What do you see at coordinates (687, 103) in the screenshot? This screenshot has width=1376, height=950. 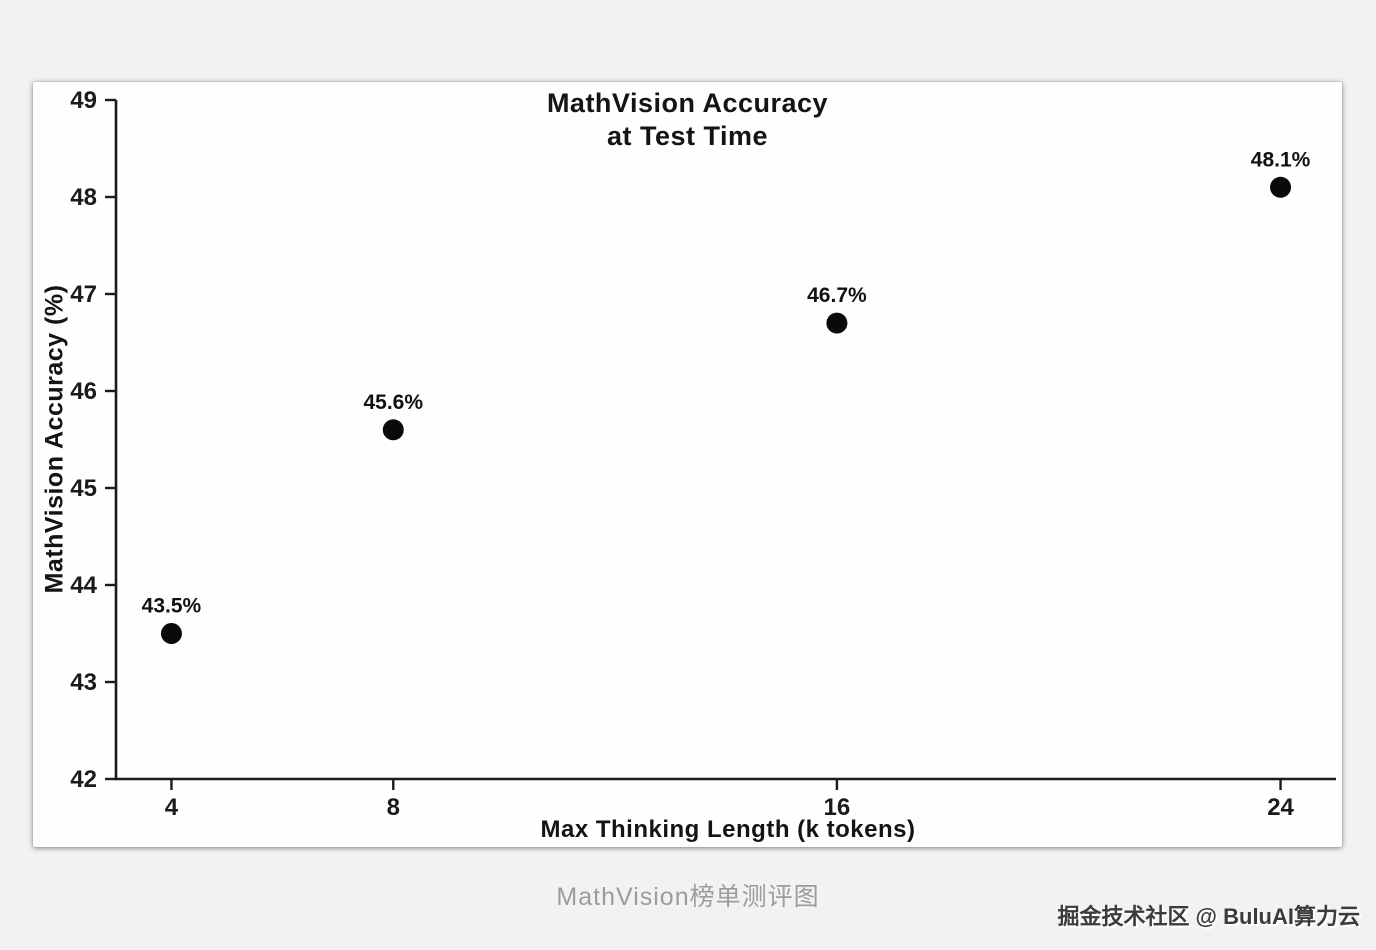 I see `chart-title-line1: MathVision Accuracy` at bounding box center [687, 103].